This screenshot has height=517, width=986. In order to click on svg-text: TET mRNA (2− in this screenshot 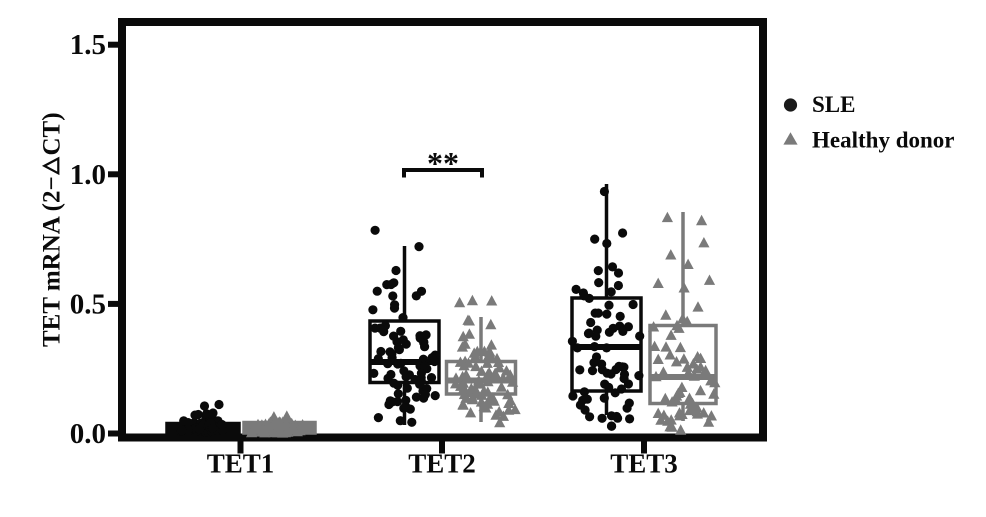, I will do `click(52, 261)`.